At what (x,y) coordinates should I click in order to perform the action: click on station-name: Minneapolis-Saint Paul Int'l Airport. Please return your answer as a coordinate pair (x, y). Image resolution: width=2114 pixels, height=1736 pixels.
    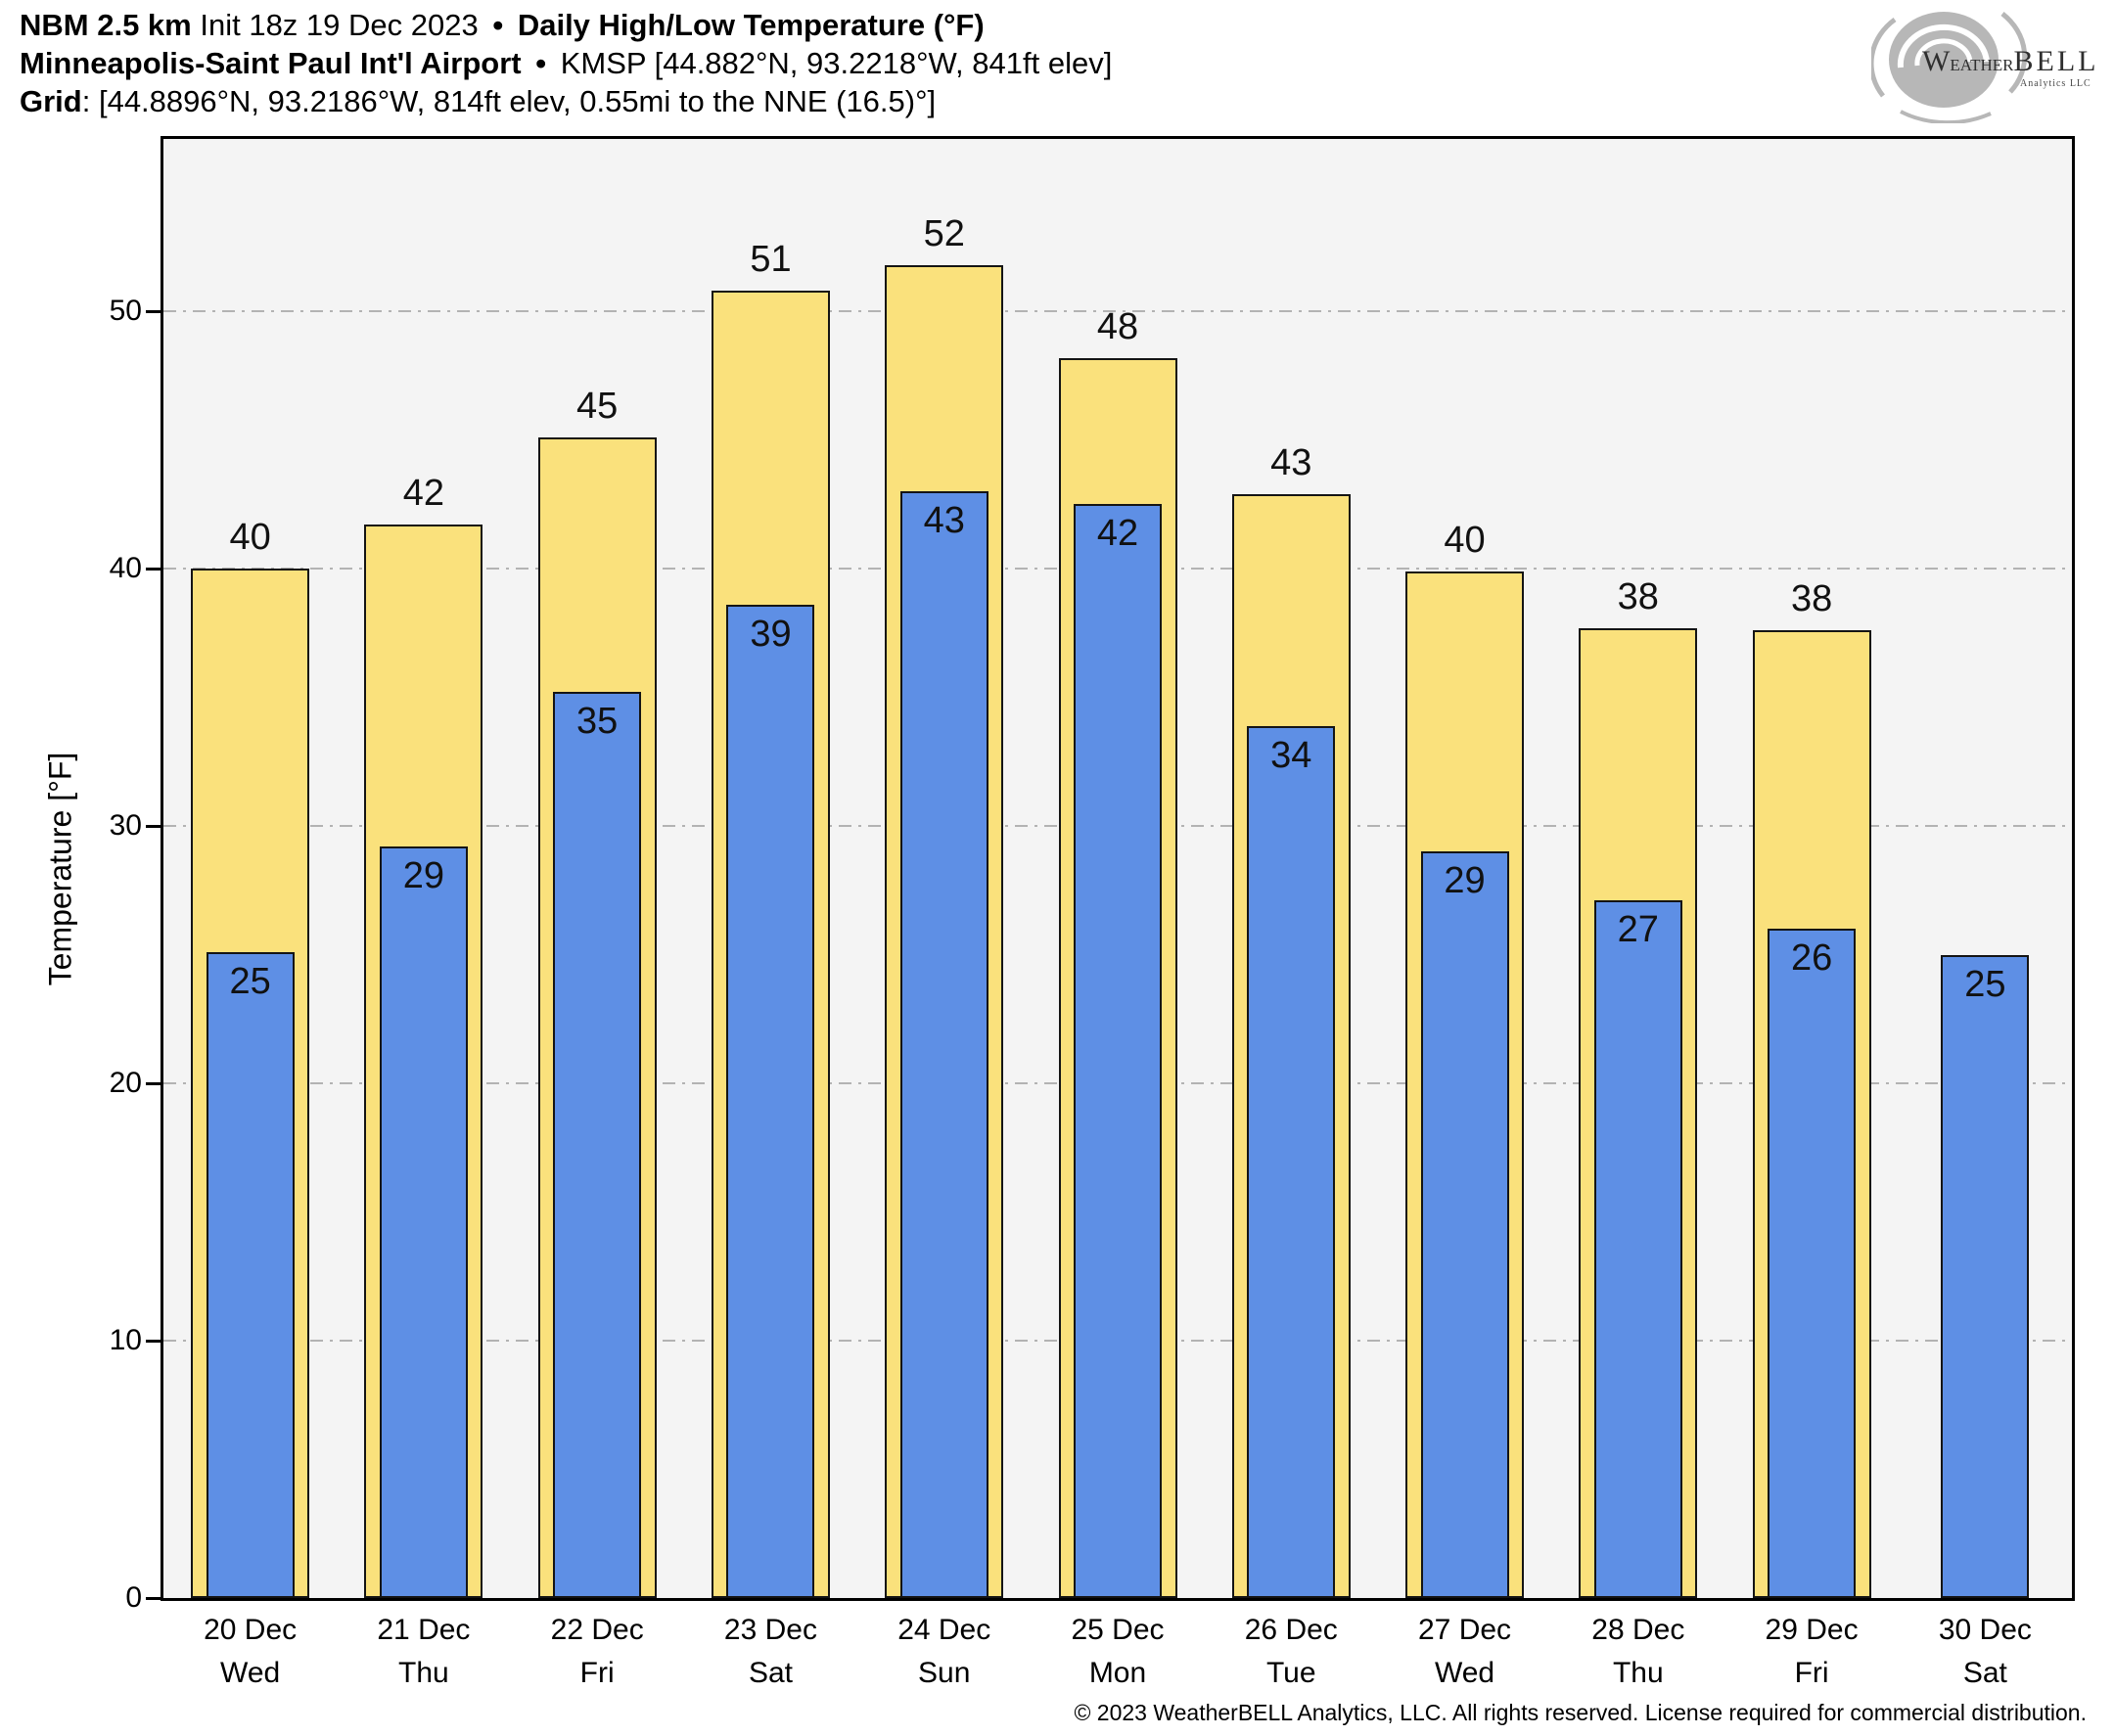
    Looking at the image, I should click on (271, 63).